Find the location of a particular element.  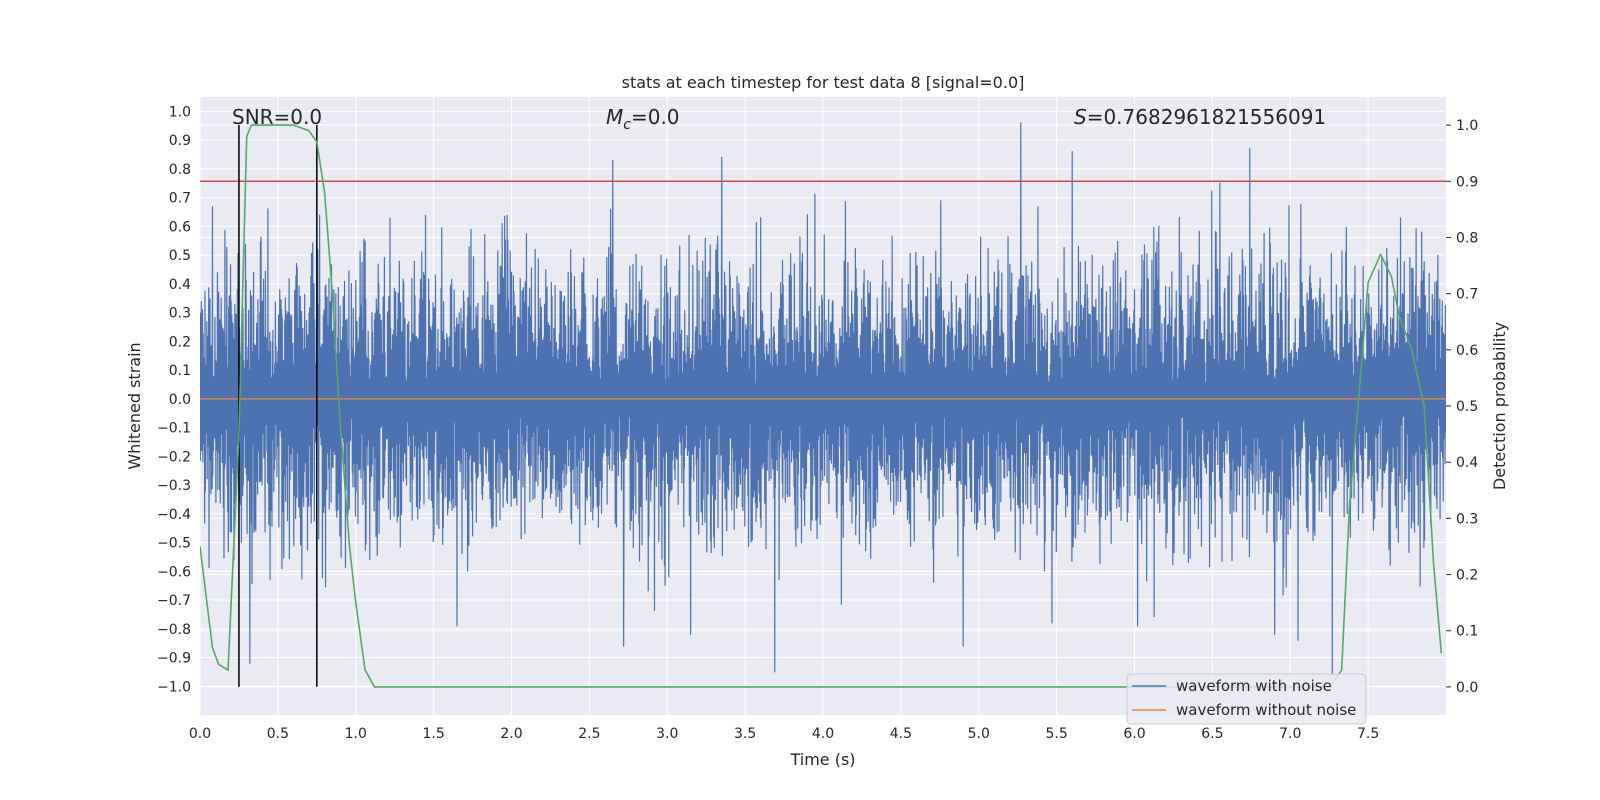

x-tick-label: 1.0 is located at coordinates (356, 734).